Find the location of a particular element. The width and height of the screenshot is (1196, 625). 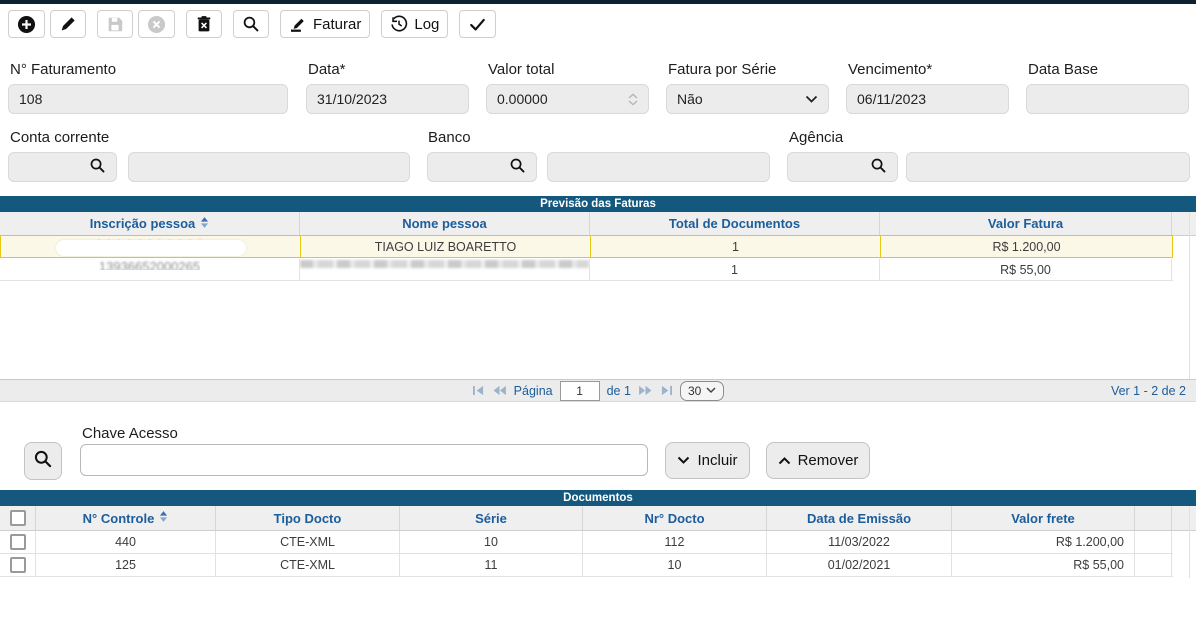

confirm-button is located at coordinates (478, 24).